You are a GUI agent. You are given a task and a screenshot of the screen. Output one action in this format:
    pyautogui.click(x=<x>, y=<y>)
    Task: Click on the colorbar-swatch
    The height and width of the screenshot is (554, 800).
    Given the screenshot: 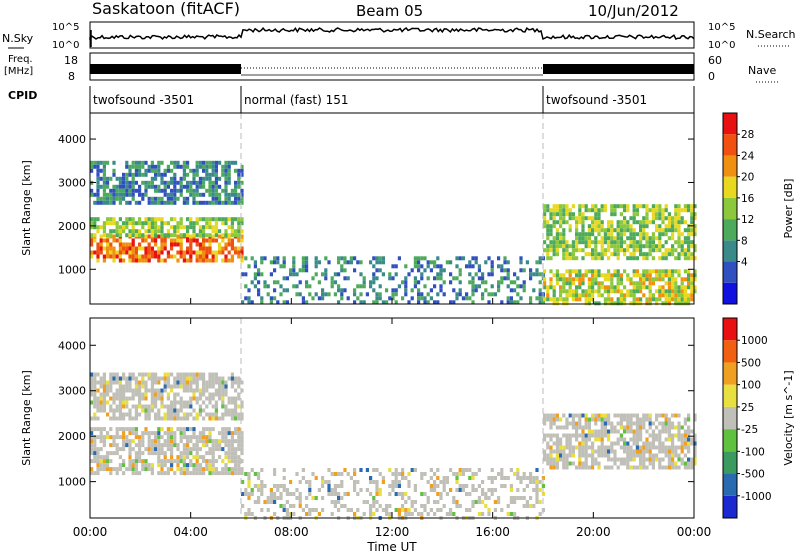 What is the action you would take?
    pyautogui.click(x=730, y=230)
    